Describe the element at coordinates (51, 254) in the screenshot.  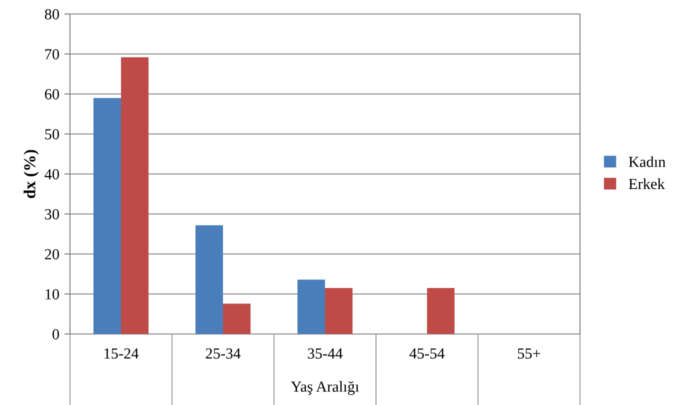
I see `y-tick-label: 20` at that location.